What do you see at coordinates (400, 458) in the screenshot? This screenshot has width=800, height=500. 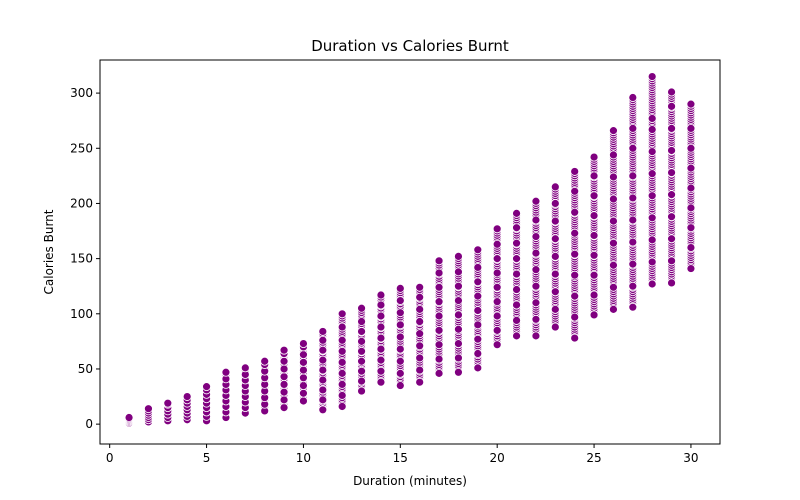 I see `x-tick-label: 15` at bounding box center [400, 458].